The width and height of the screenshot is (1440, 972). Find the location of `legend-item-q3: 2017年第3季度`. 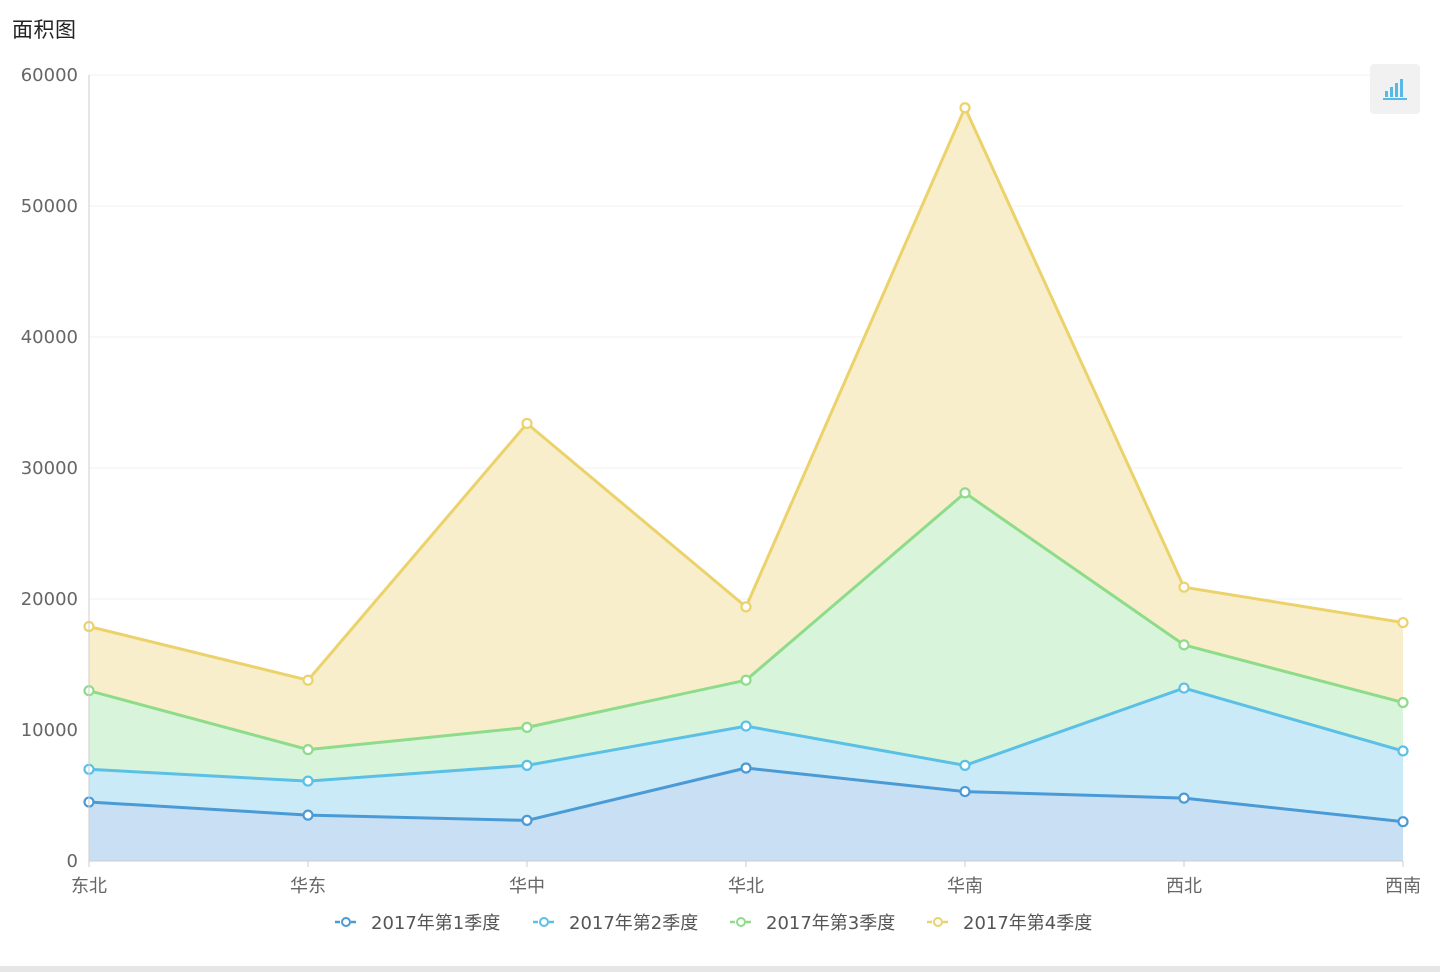

legend-item-q3: 2017年第3季度 is located at coordinates (812, 923).